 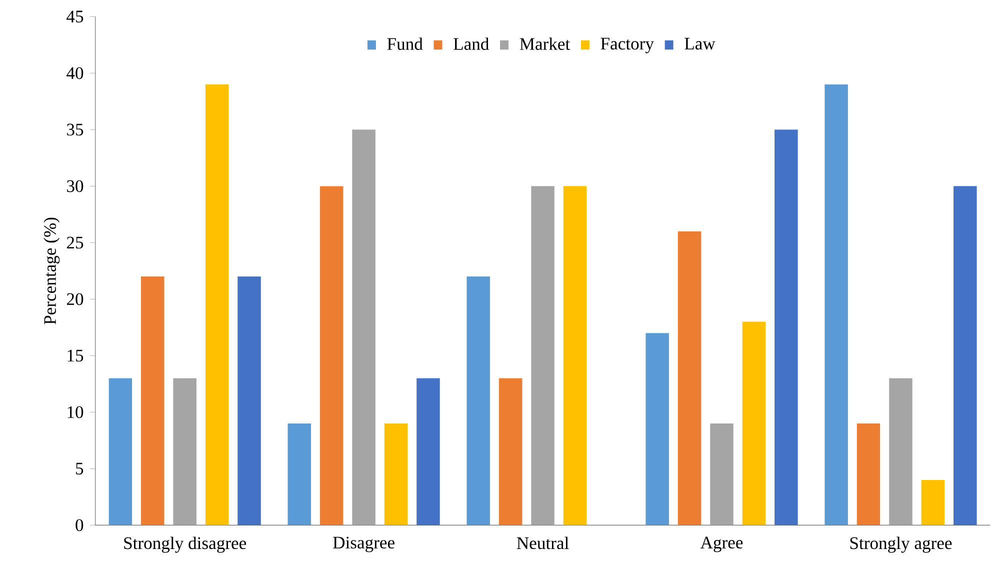 I want to click on y-tick-label: 5, so click(x=80, y=468).